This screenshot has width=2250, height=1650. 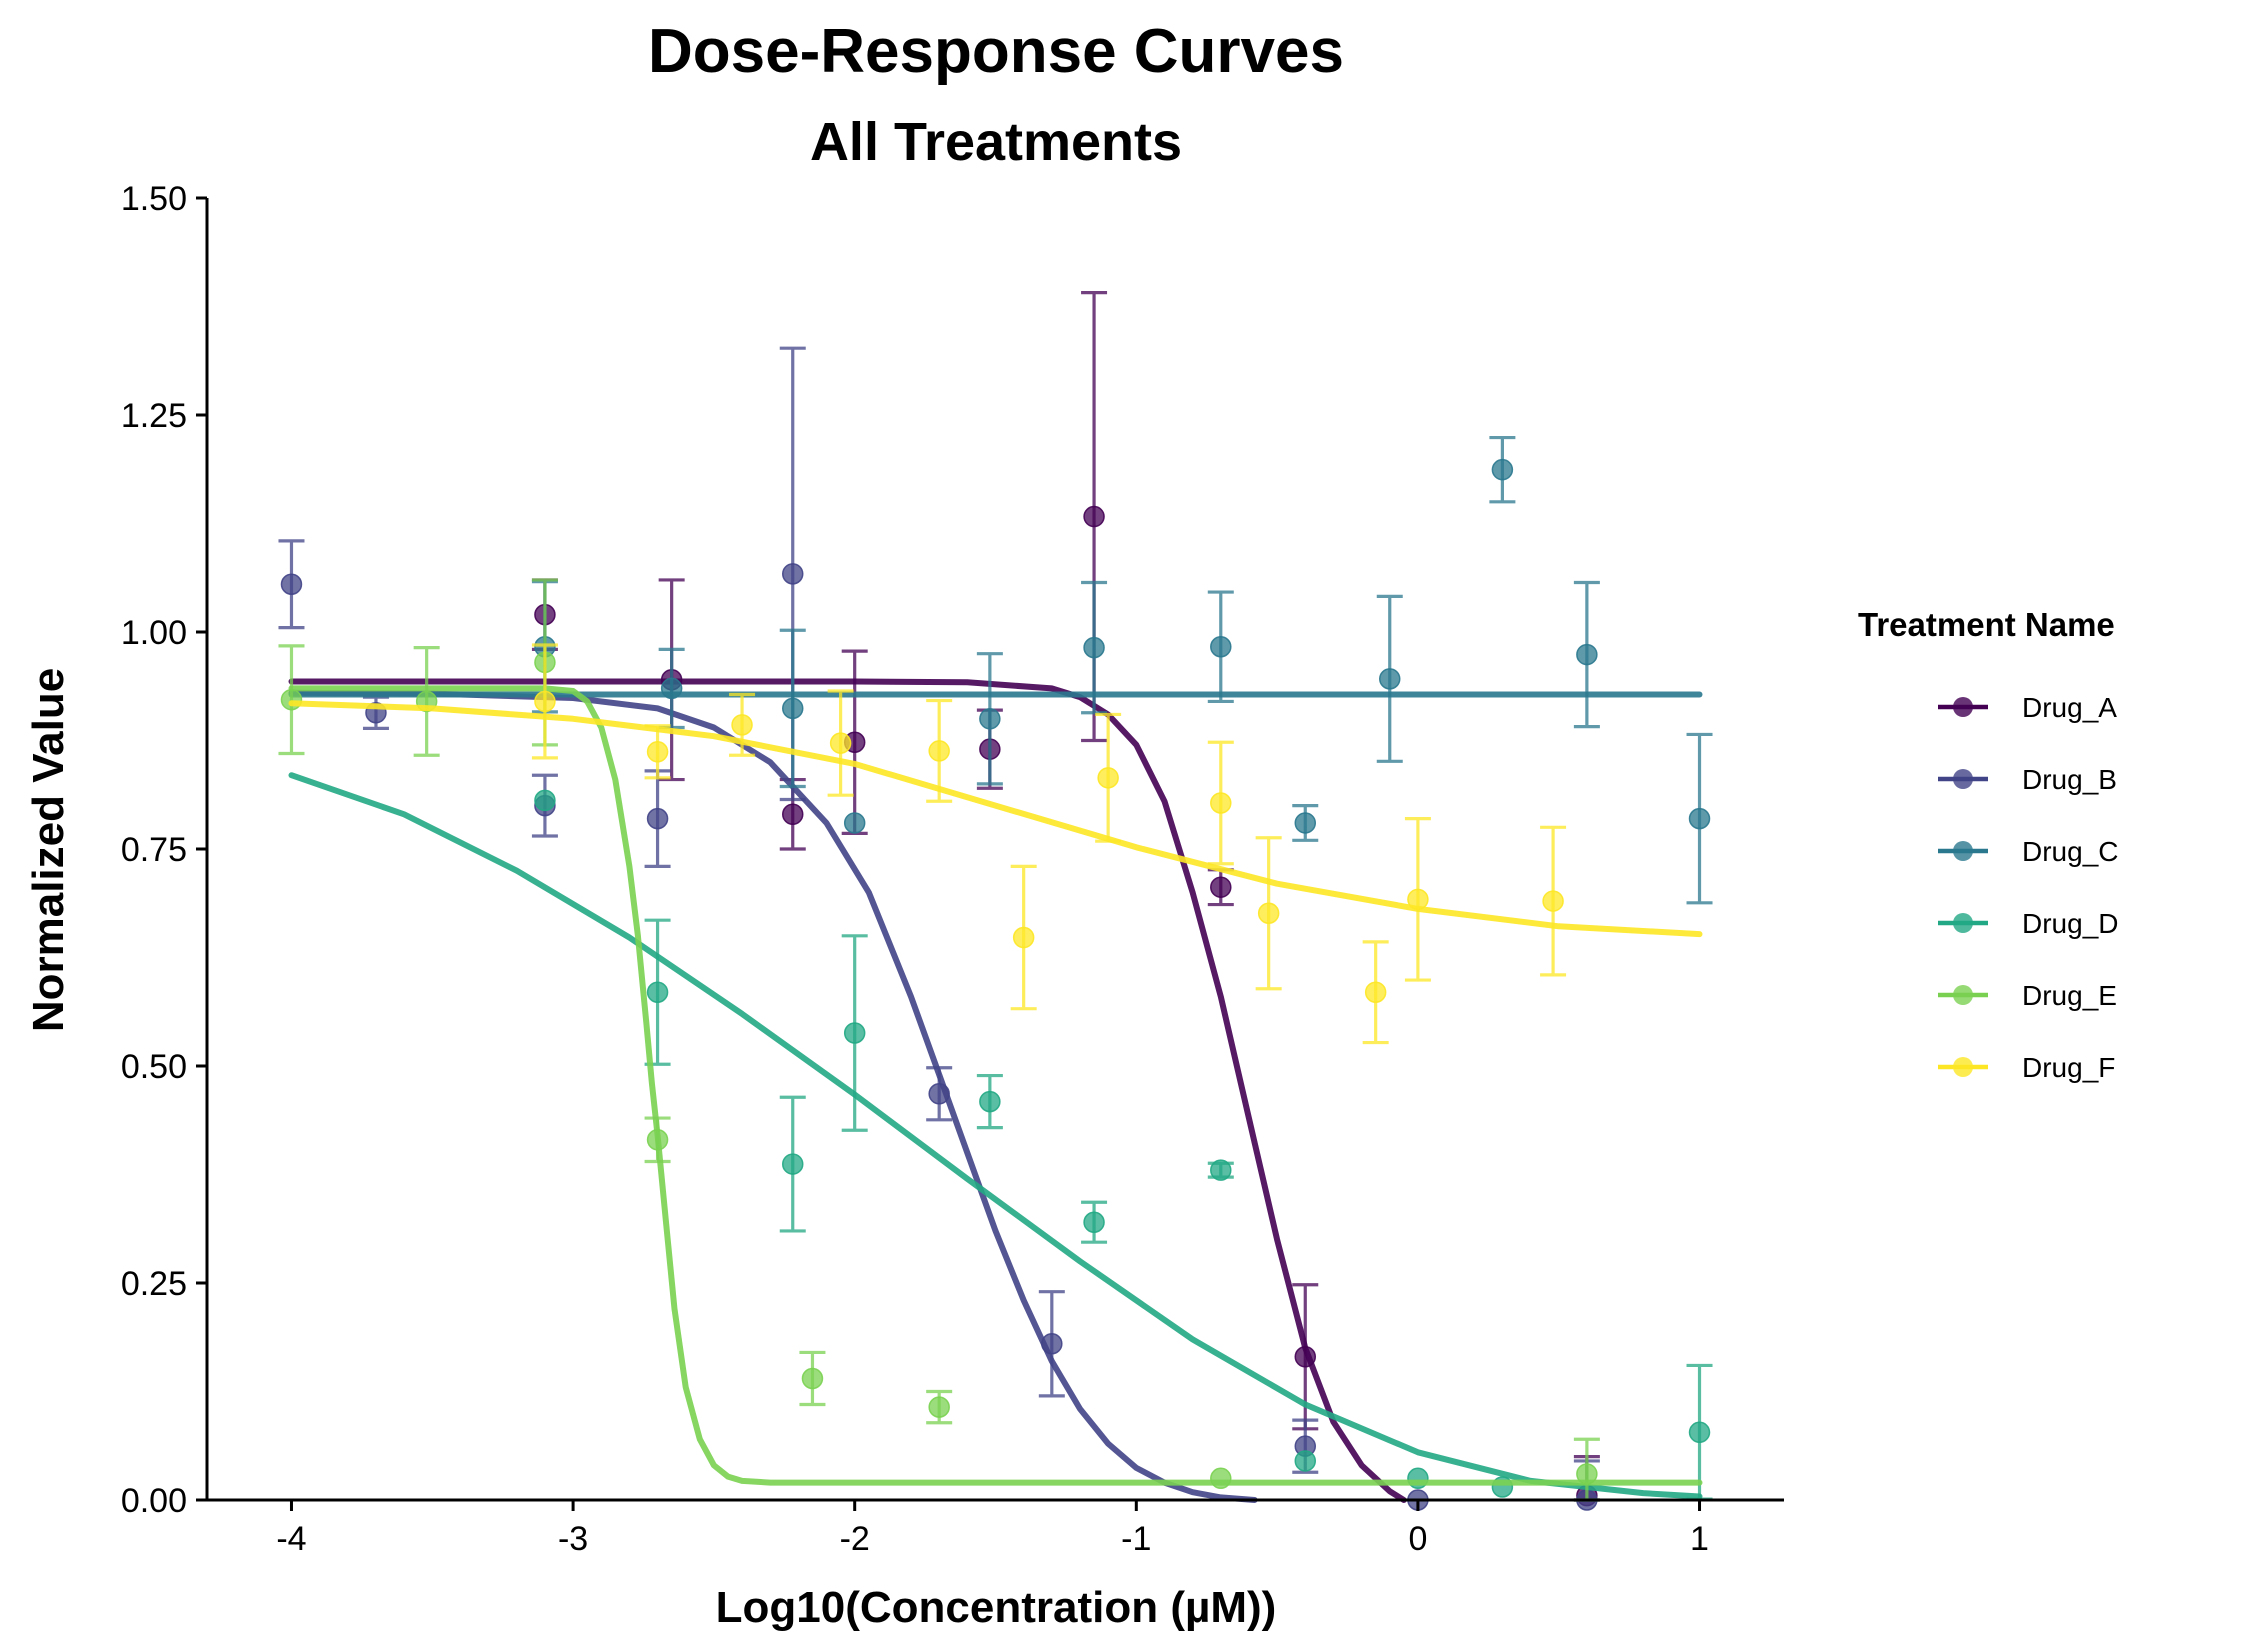 What do you see at coordinates (154, 850) in the screenshot?
I see `y-tick-label: 0.75` at bounding box center [154, 850].